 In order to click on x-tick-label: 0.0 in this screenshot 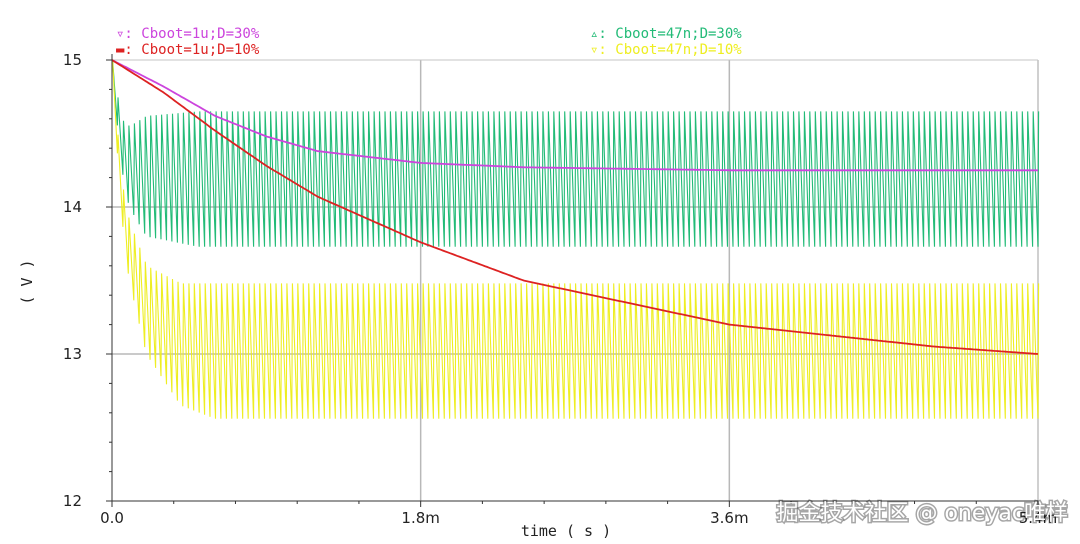, I will do `click(112, 518)`.